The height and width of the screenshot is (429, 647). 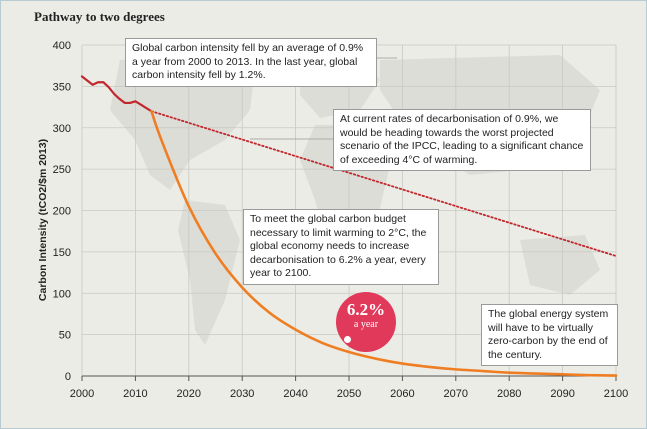 I want to click on badge-caption: a year, so click(x=366, y=324).